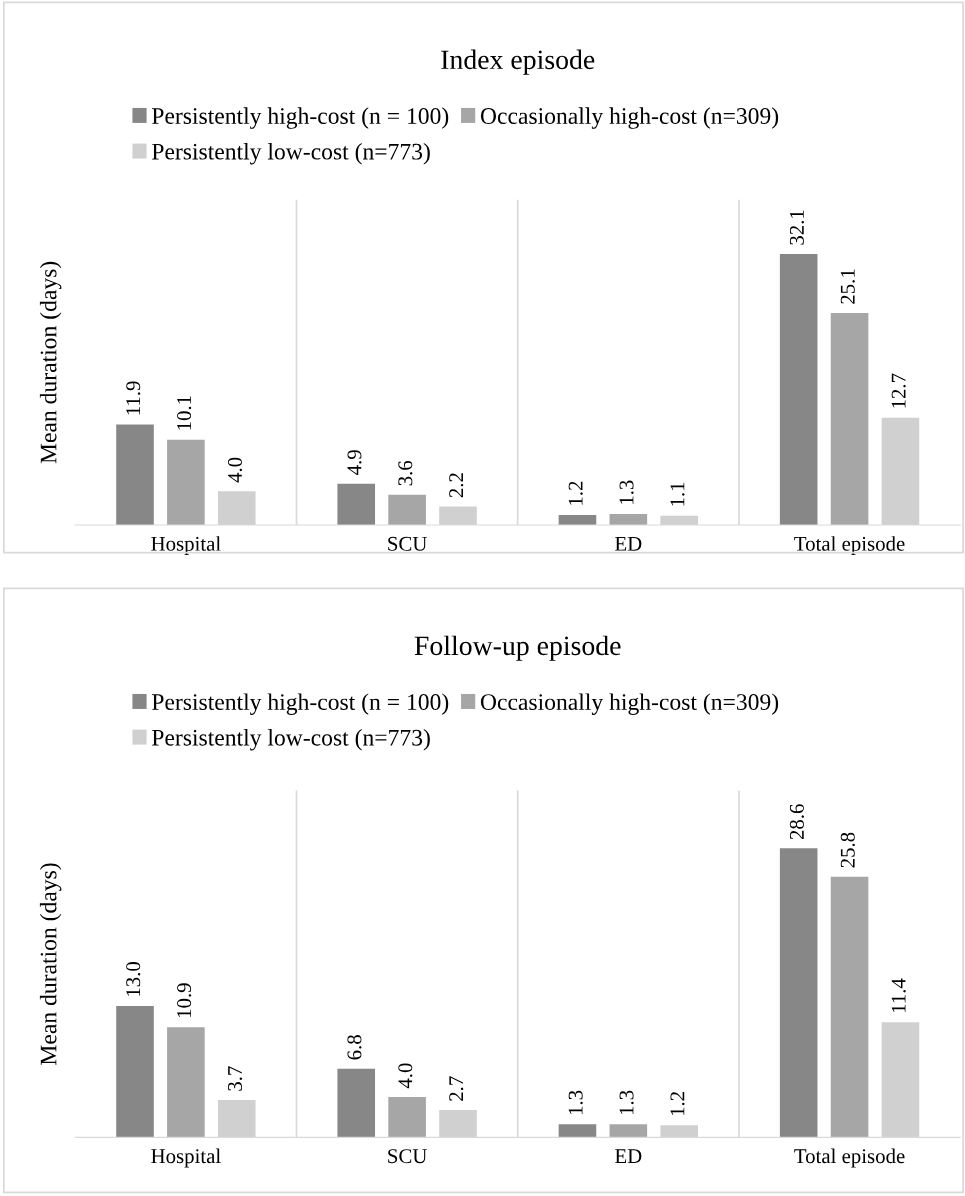 The image size is (965, 1196). What do you see at coordinates (517, 648) in the screenshot?
I see `chart-title: Follow-up episode` at bounding box center [517, 648].